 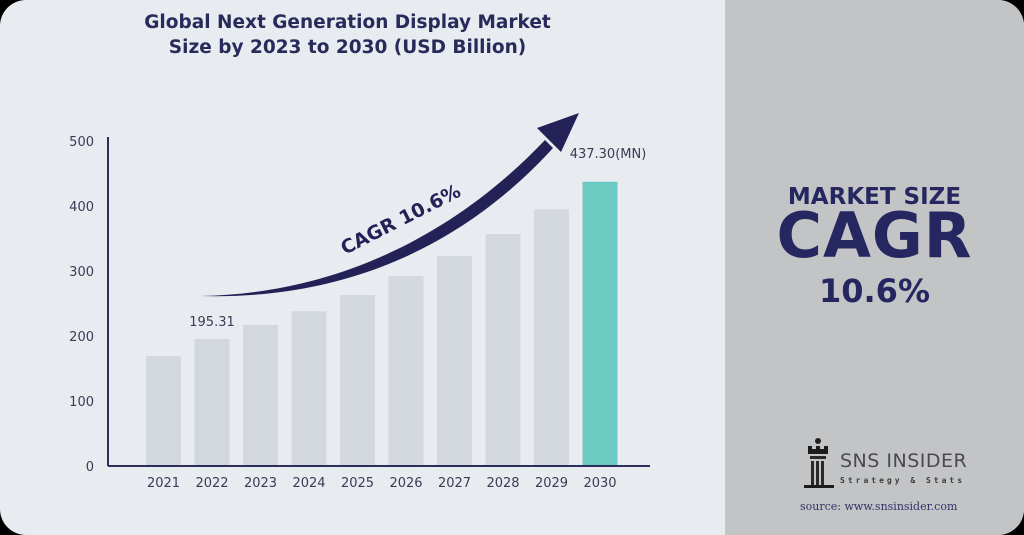 I want to click on y-tick-label: 500, so click(x=81, y=142).